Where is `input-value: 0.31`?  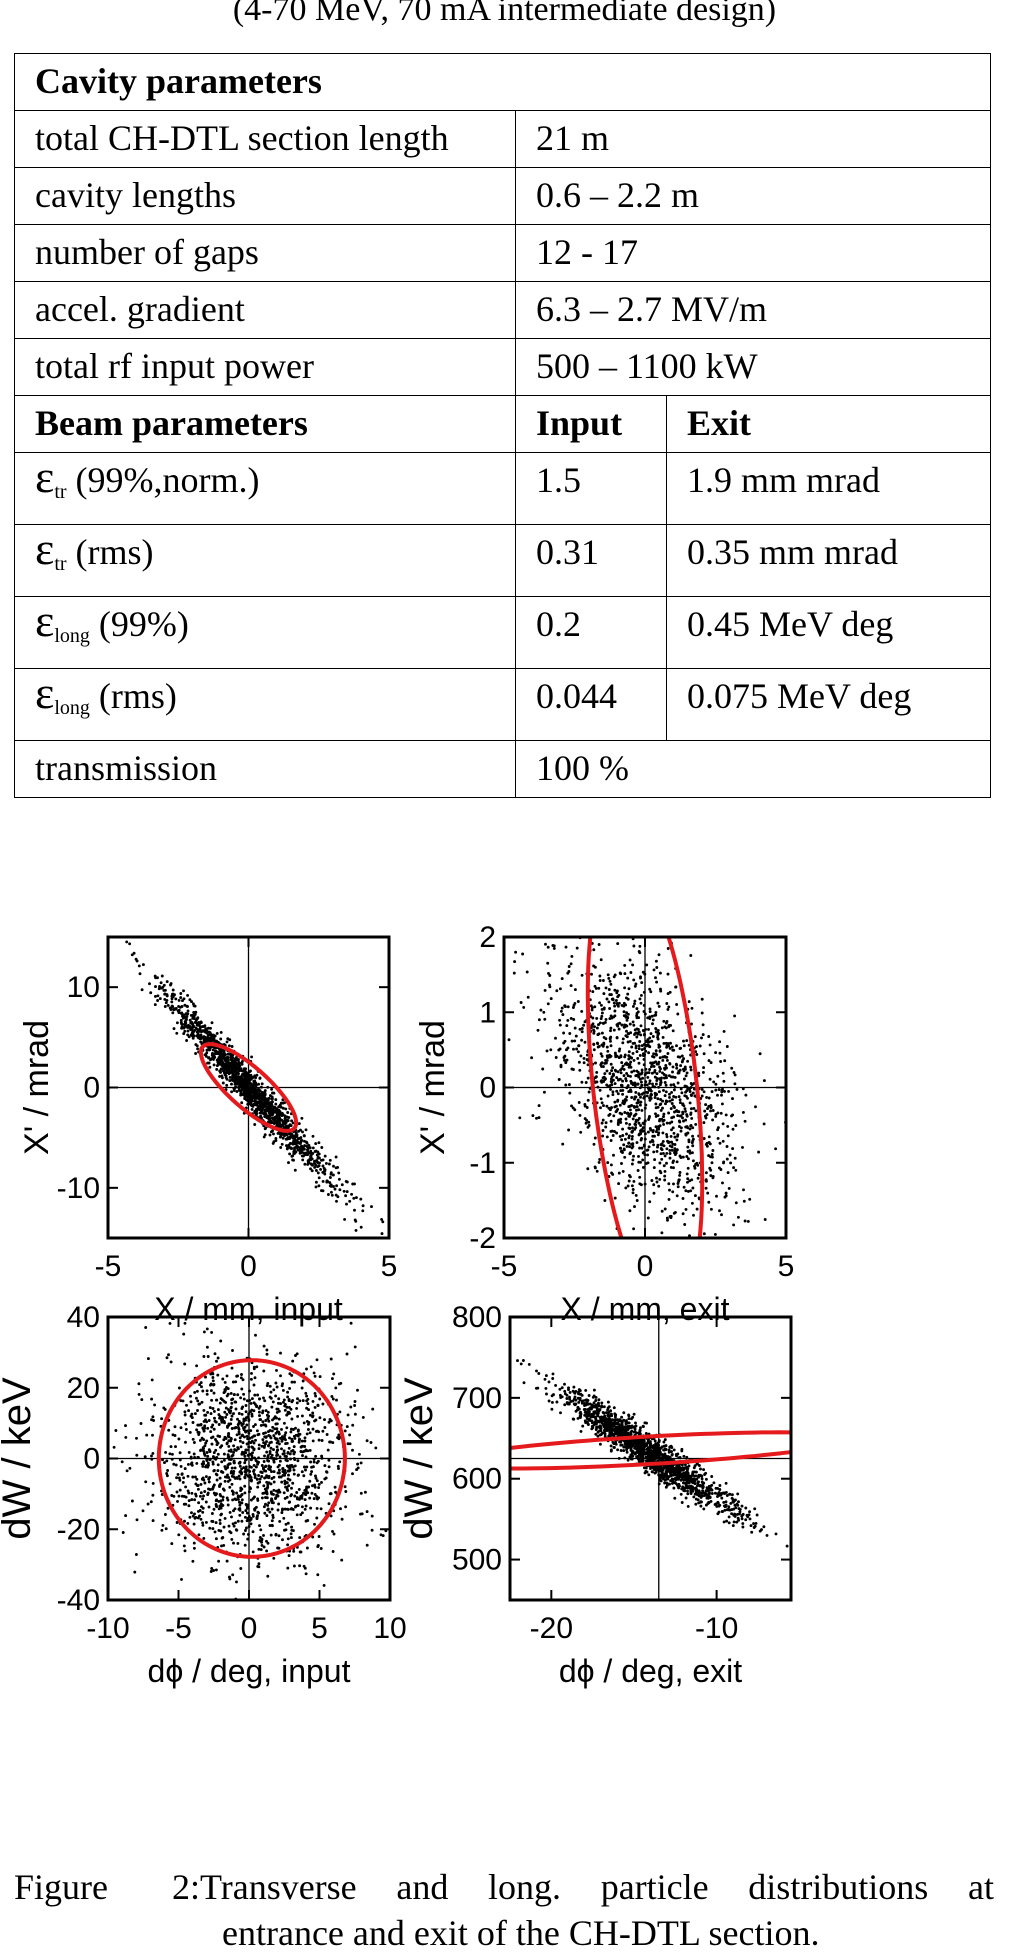 input-value: 0.31 is located at coordinates (591, 561).